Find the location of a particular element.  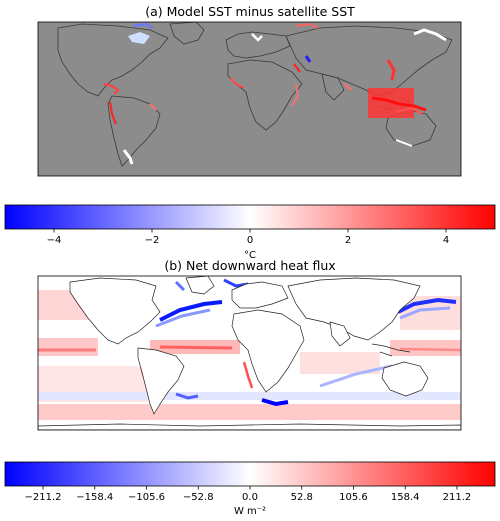

flux-equatorial-pacific-west is located at coordinates (425, 348).